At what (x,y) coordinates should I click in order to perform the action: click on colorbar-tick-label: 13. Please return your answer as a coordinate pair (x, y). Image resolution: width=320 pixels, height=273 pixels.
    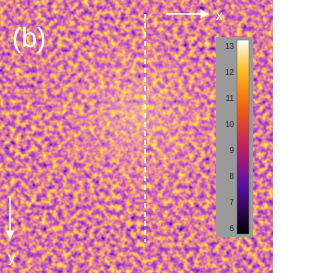
    Looking at the image, I should click on (229, 46).